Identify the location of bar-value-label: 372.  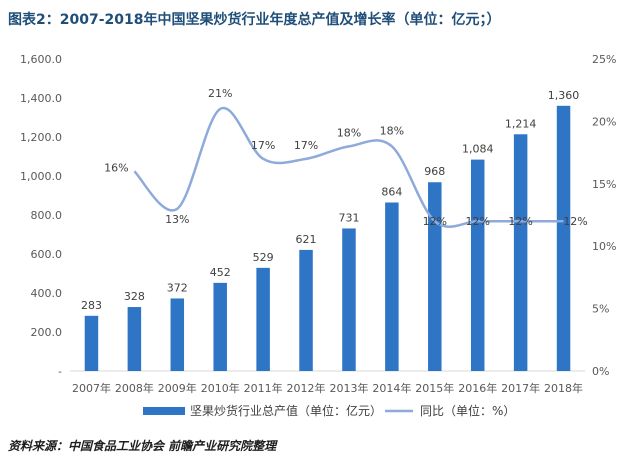
(177, 287).